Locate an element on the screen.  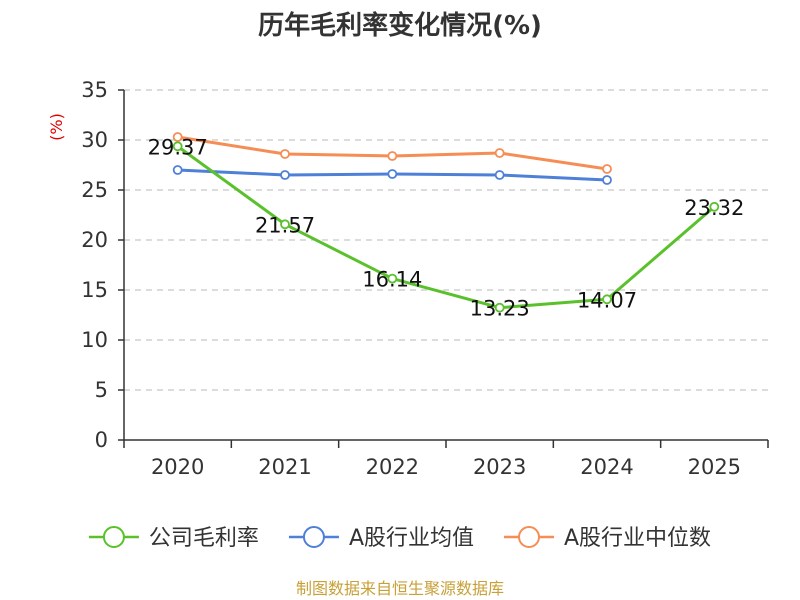
data-label: 29.37 is located at coordinates (178, 147).